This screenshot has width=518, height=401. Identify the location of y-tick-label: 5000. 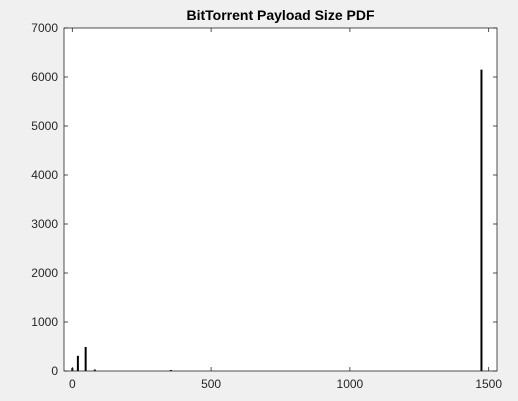
(44, 126).